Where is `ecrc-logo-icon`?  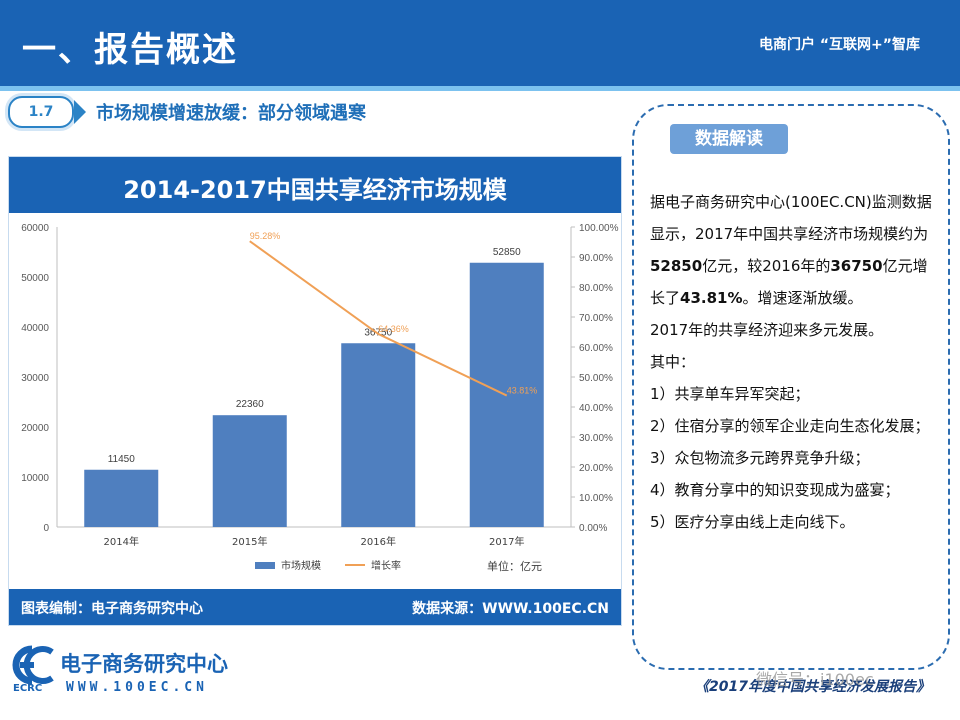 ecrc-logo-icon is located at coordinates (33, 665).